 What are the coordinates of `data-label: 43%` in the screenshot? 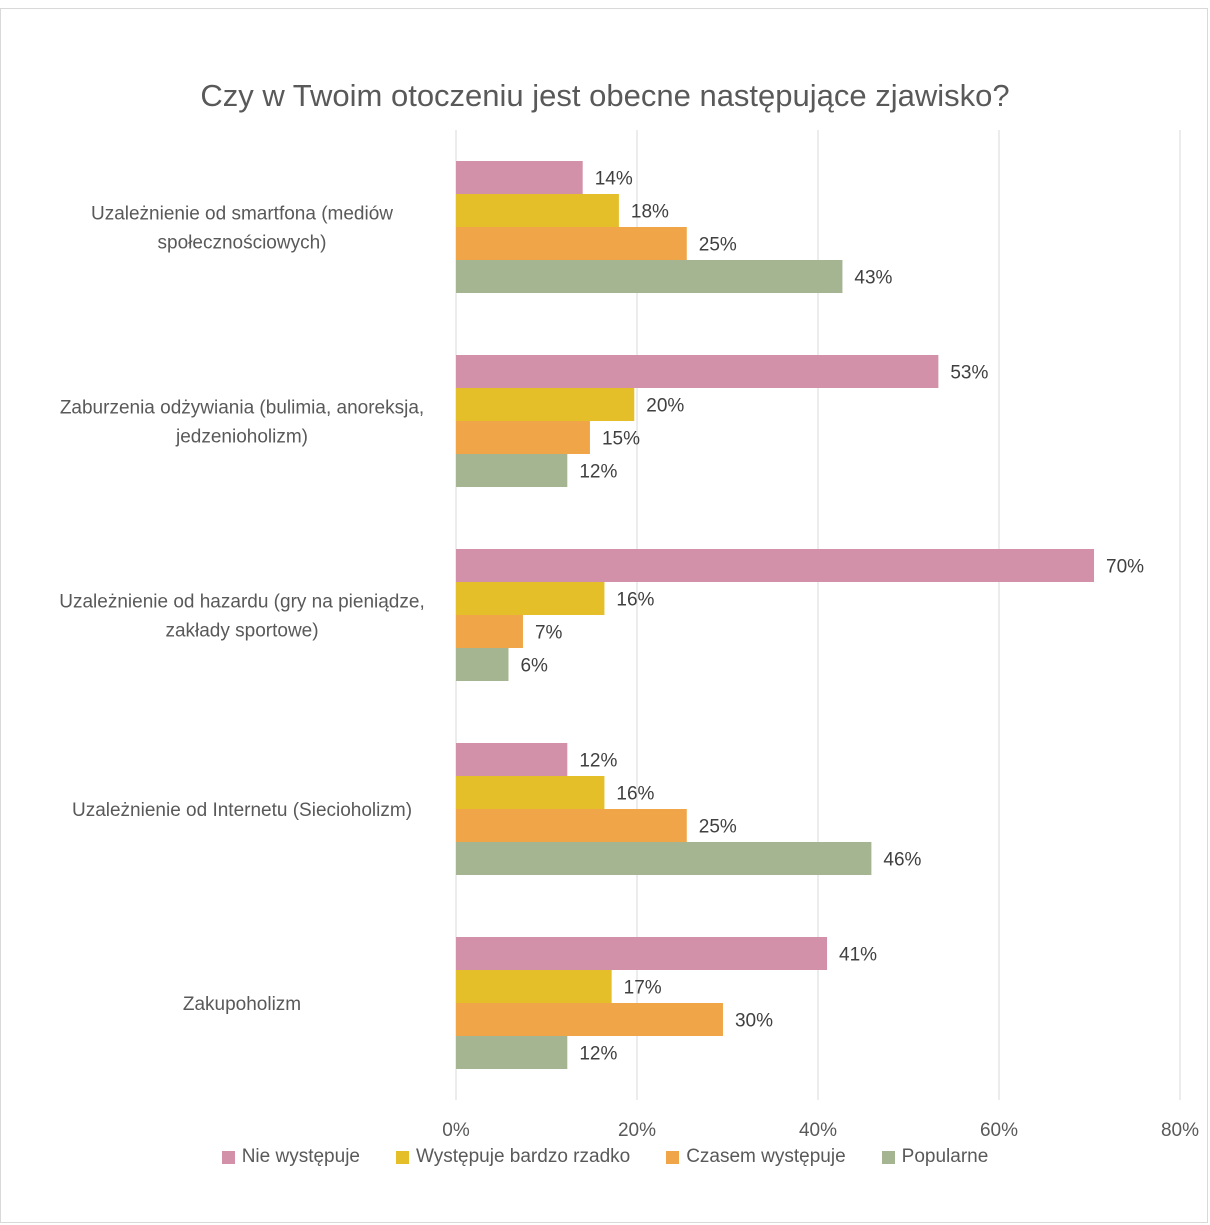 It's located at (873, 278).